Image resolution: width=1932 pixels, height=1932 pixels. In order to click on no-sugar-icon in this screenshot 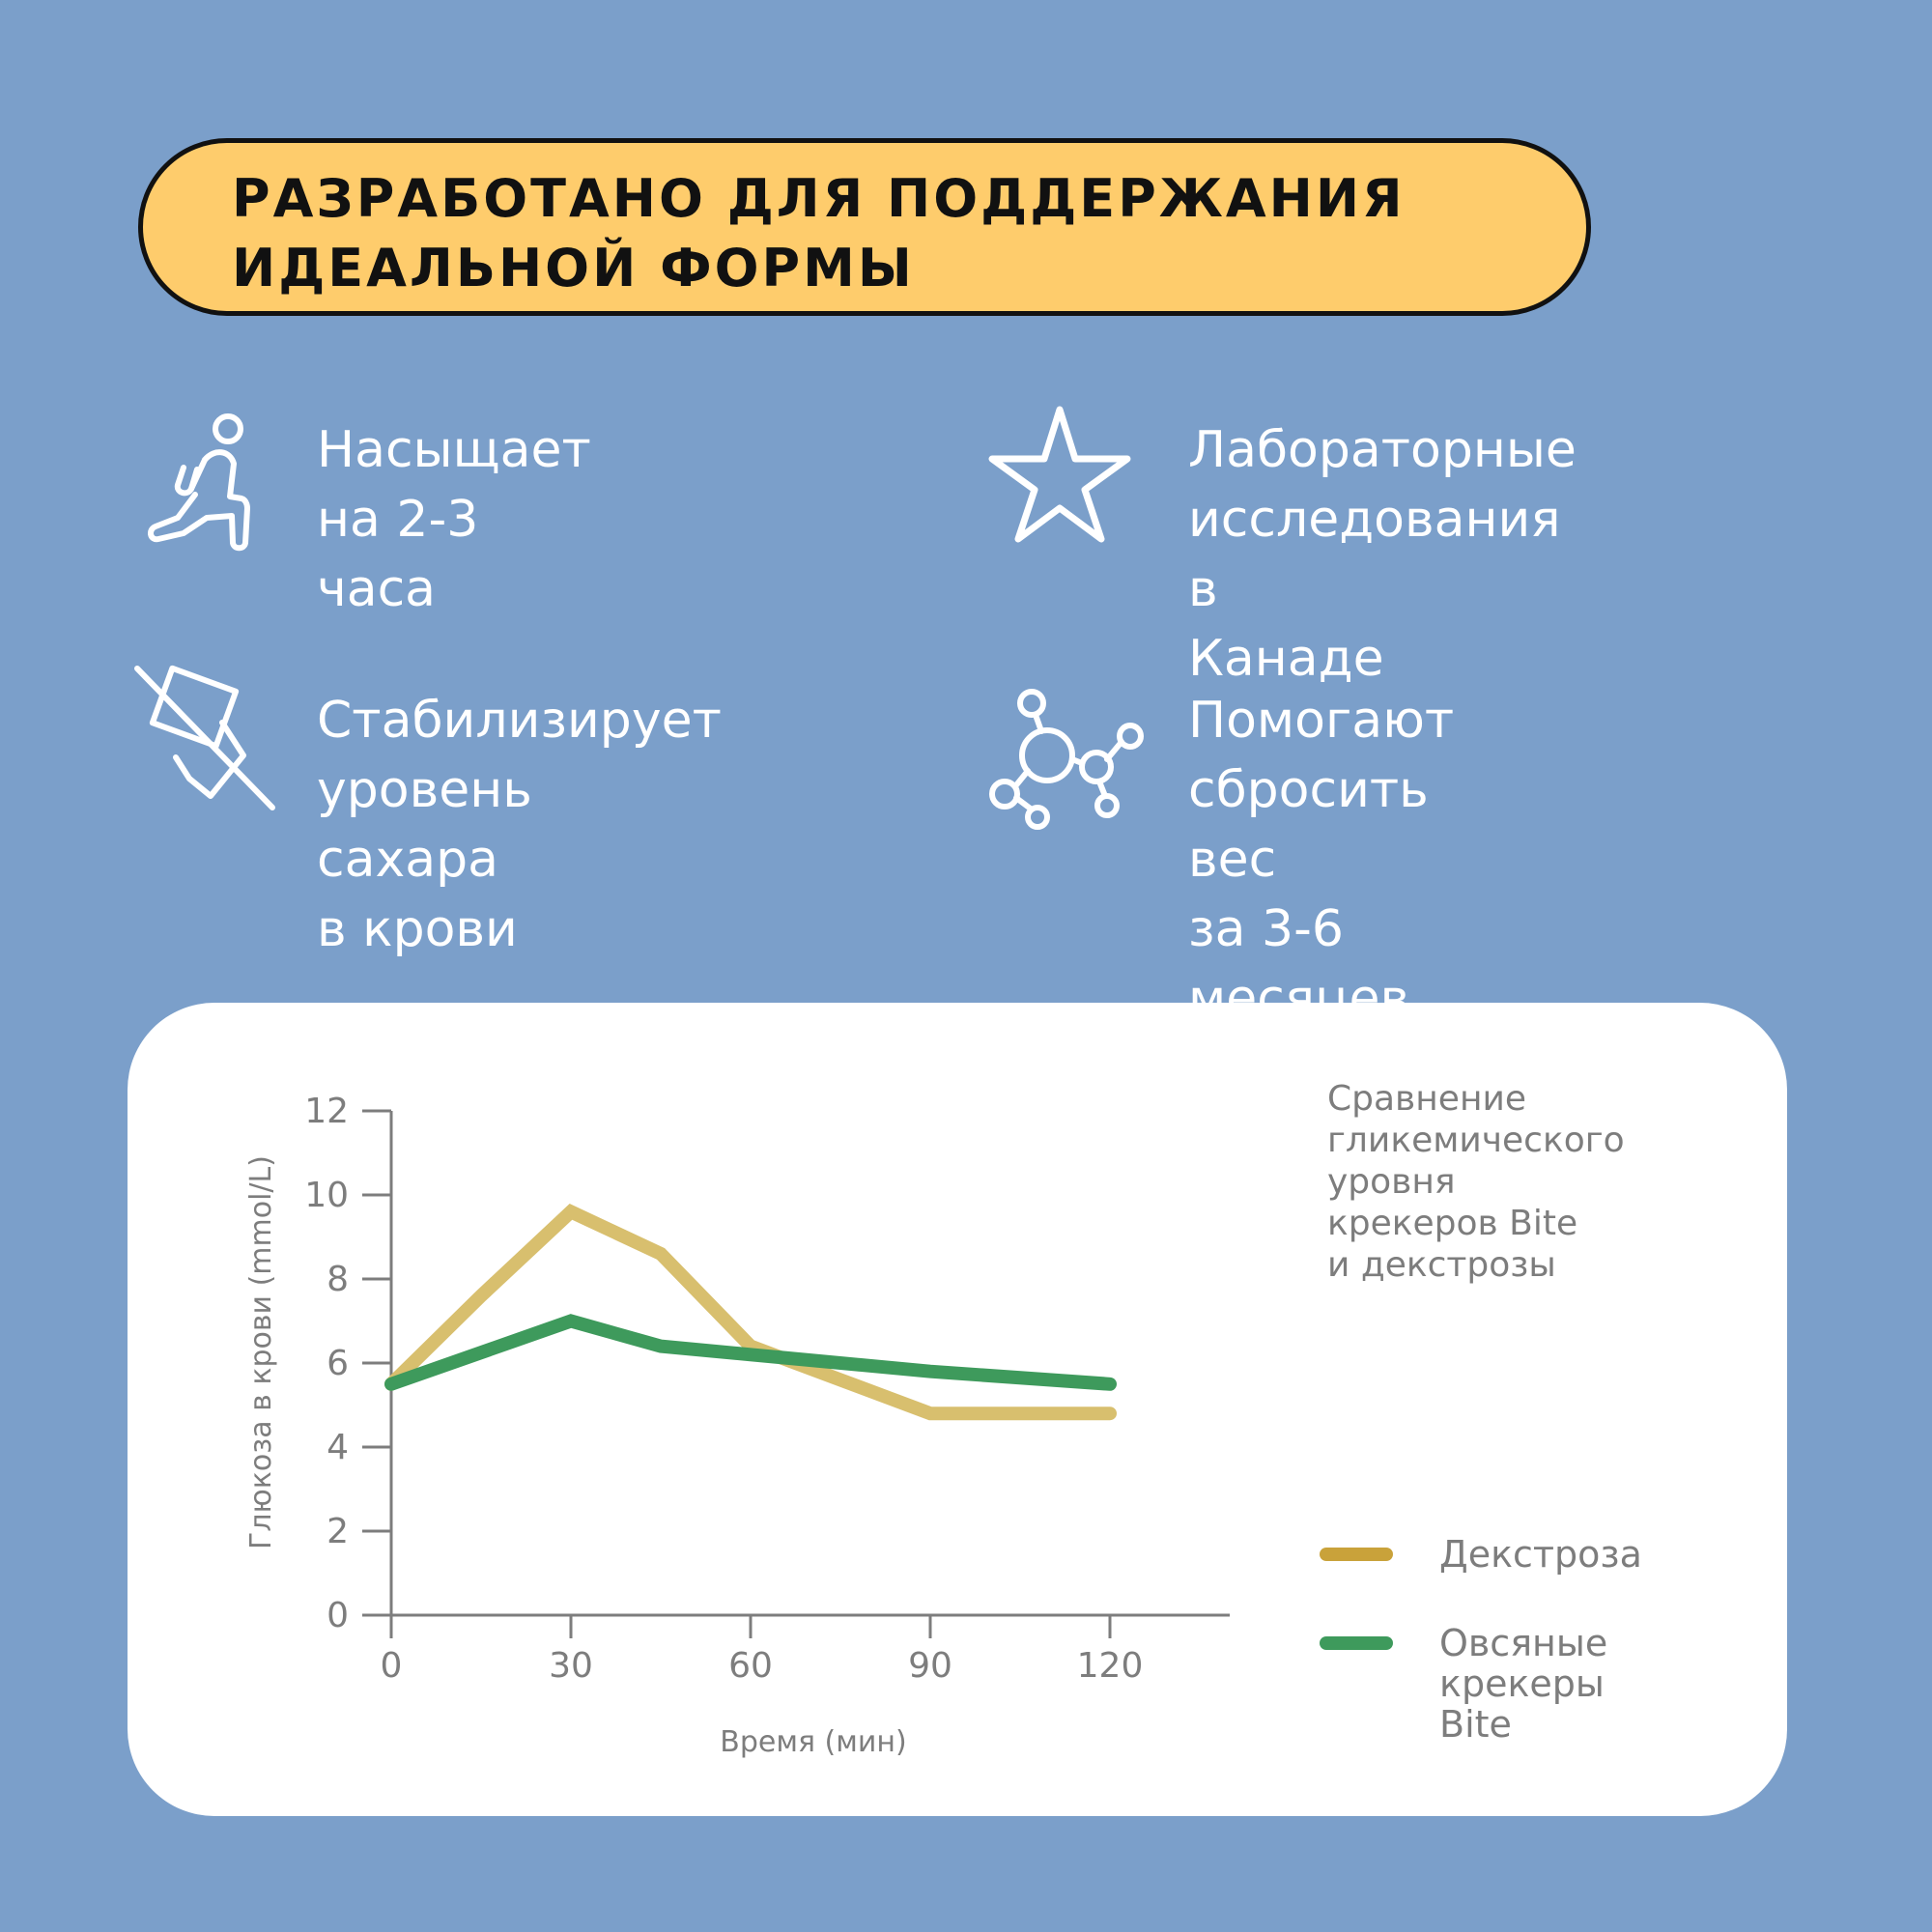, I will do `click(204, 737)`.